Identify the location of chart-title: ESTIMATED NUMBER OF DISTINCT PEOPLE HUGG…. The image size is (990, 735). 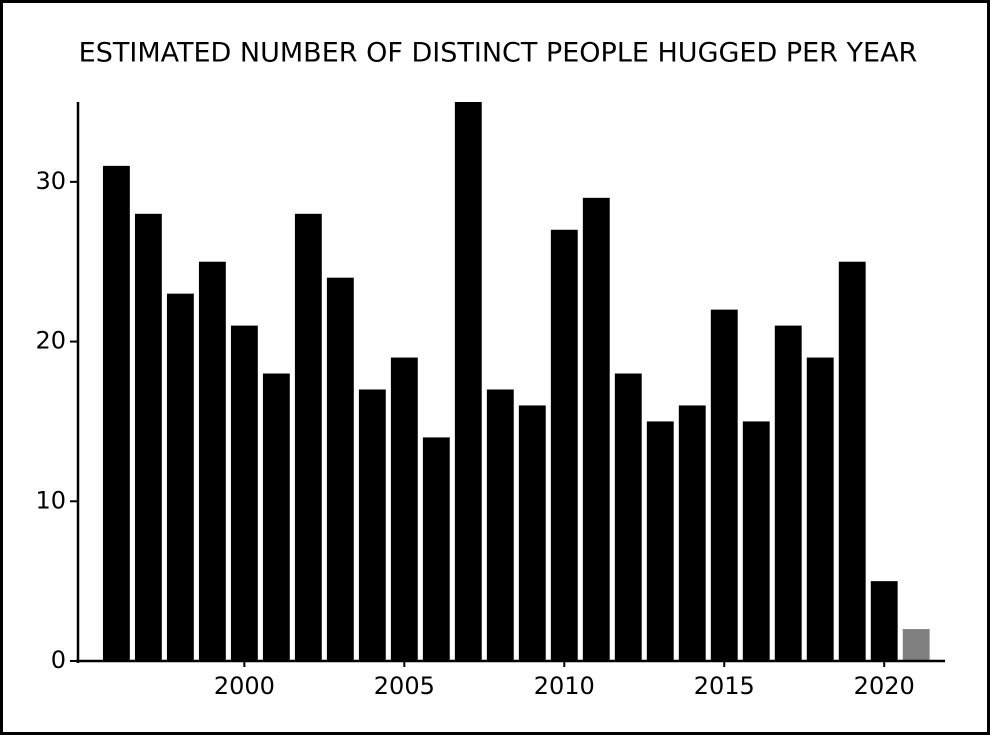
(498, 53).